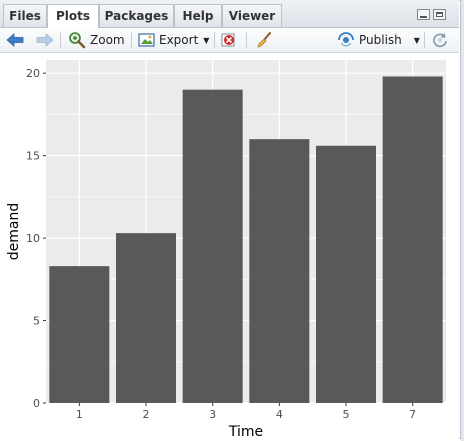 This screenshot has height=441, width=464. I want to click on zoom-button: Zoom, so click(96, 40).